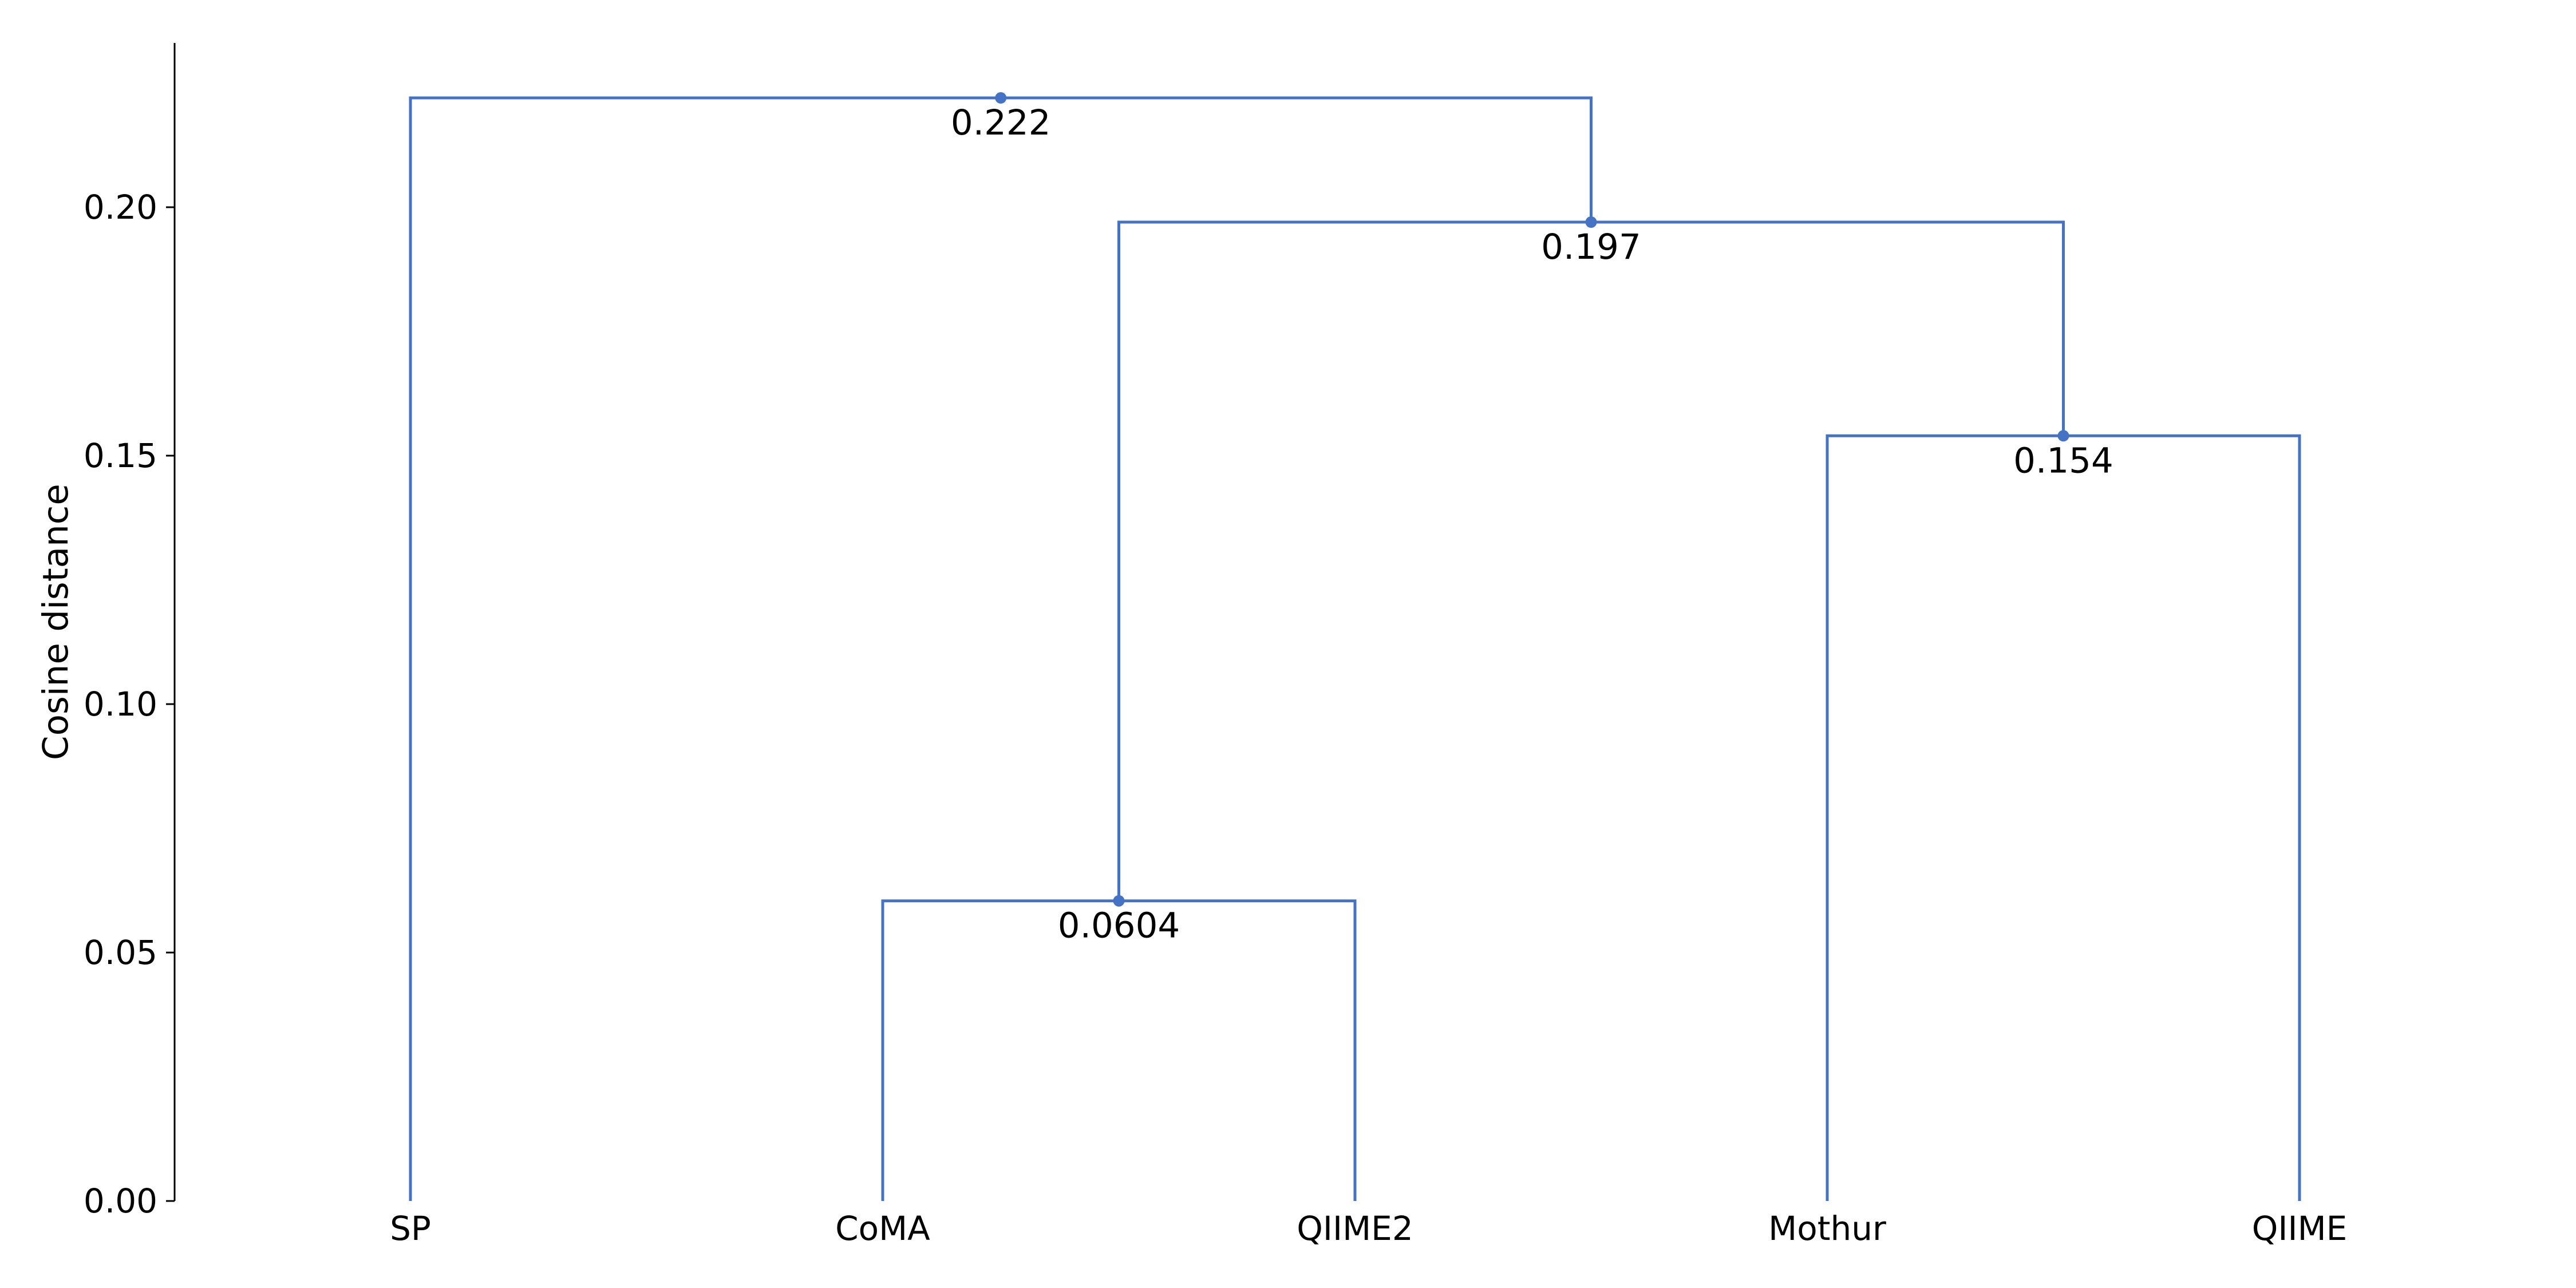  I want to click on merge-height-label: 0.197, so click(1591, 247).